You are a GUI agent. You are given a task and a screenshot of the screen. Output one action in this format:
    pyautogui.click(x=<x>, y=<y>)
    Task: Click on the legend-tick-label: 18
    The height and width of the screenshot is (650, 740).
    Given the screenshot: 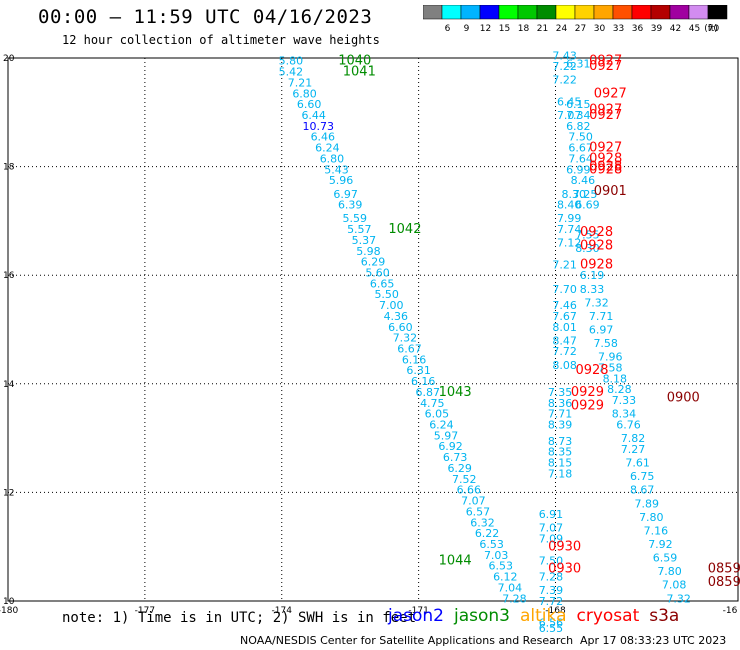 What is the action you would take?
    pyautogui.click(x=524, y=29)
    